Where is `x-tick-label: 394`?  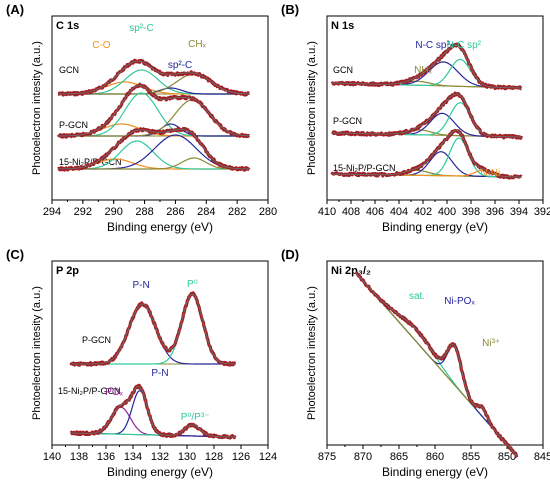
x-tick-label: 394 is located at coordinates (519, 212).